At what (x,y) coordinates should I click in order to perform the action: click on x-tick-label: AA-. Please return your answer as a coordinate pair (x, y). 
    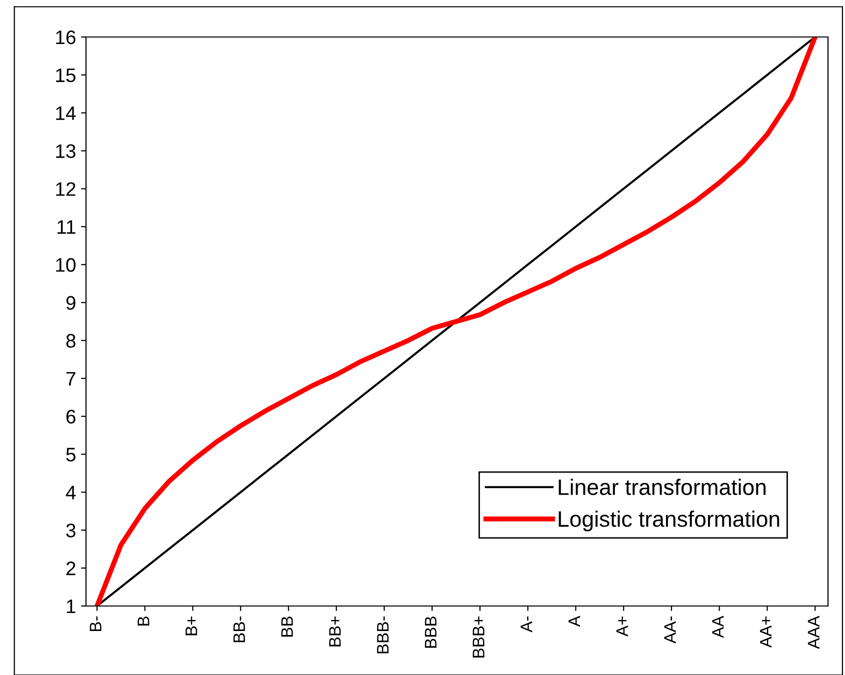
    Looking at the image, I should click on (670, 630).